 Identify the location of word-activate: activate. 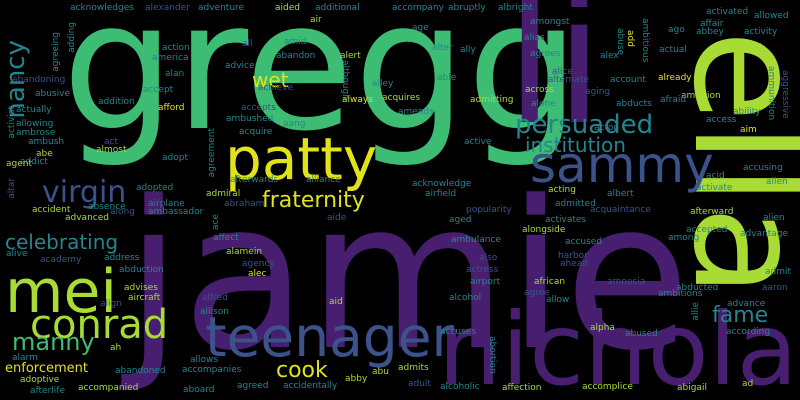
(714, 188).